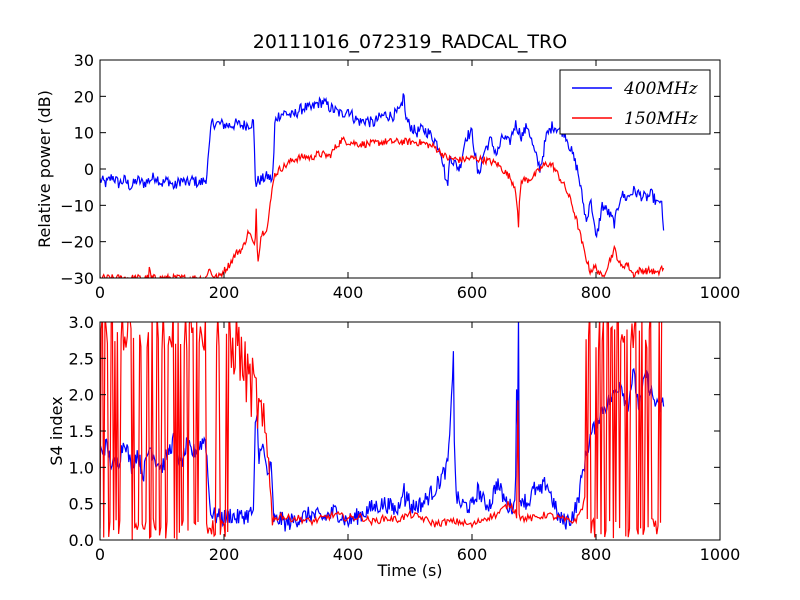 Image resolution: width=800 pixels, height=600 pixels. Describe the element at coordinates (81, 358) in the screenshot. I see `y-tick-label: 2.5` at that location.